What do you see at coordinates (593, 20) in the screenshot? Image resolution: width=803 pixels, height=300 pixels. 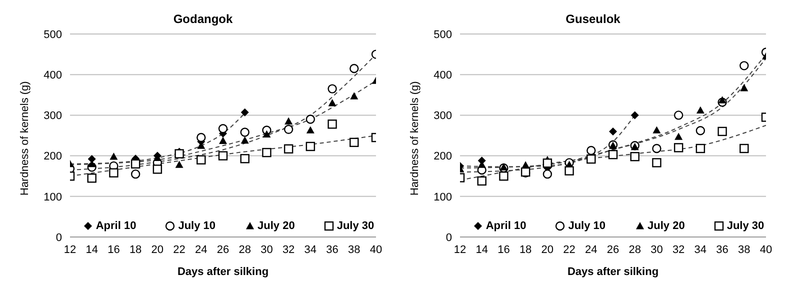 I see `chart-title: Guseulok` at bounding box center [593, 20].